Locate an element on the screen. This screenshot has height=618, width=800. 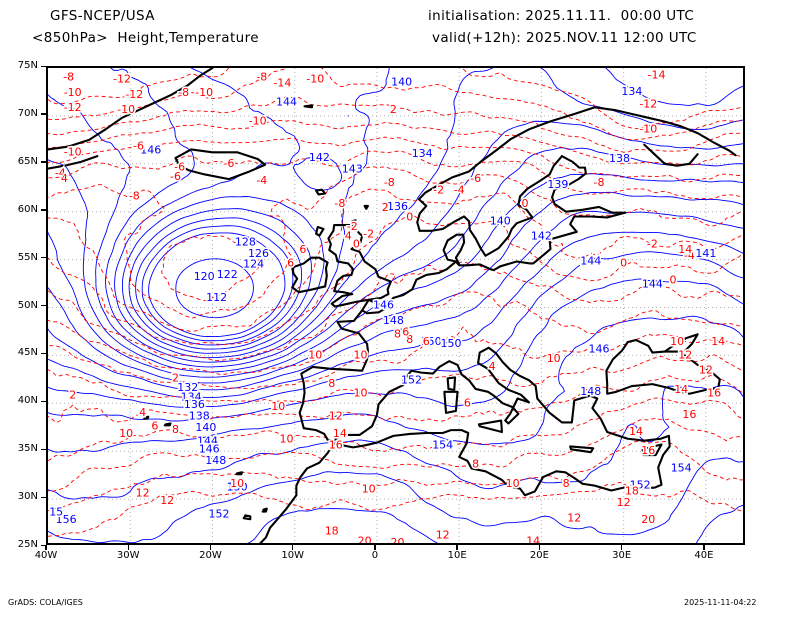
x-axis-tick-label: 40E is located at coordinates (704, 555).